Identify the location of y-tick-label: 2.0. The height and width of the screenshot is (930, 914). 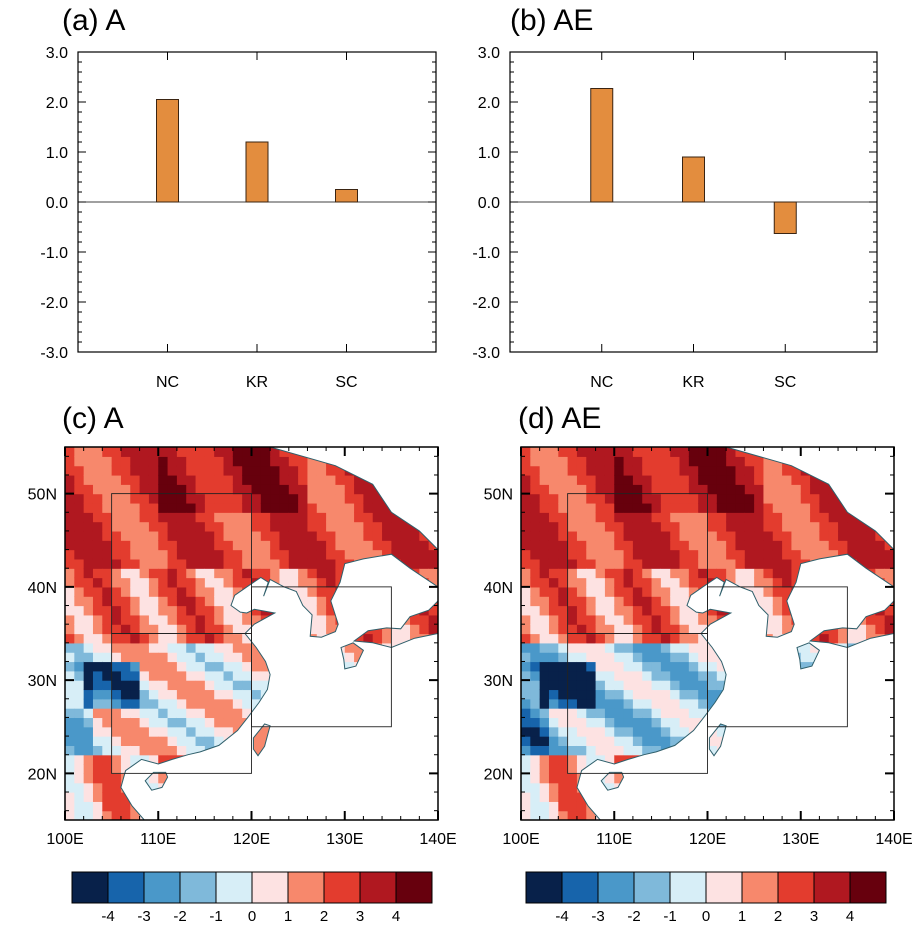
(57, 103).